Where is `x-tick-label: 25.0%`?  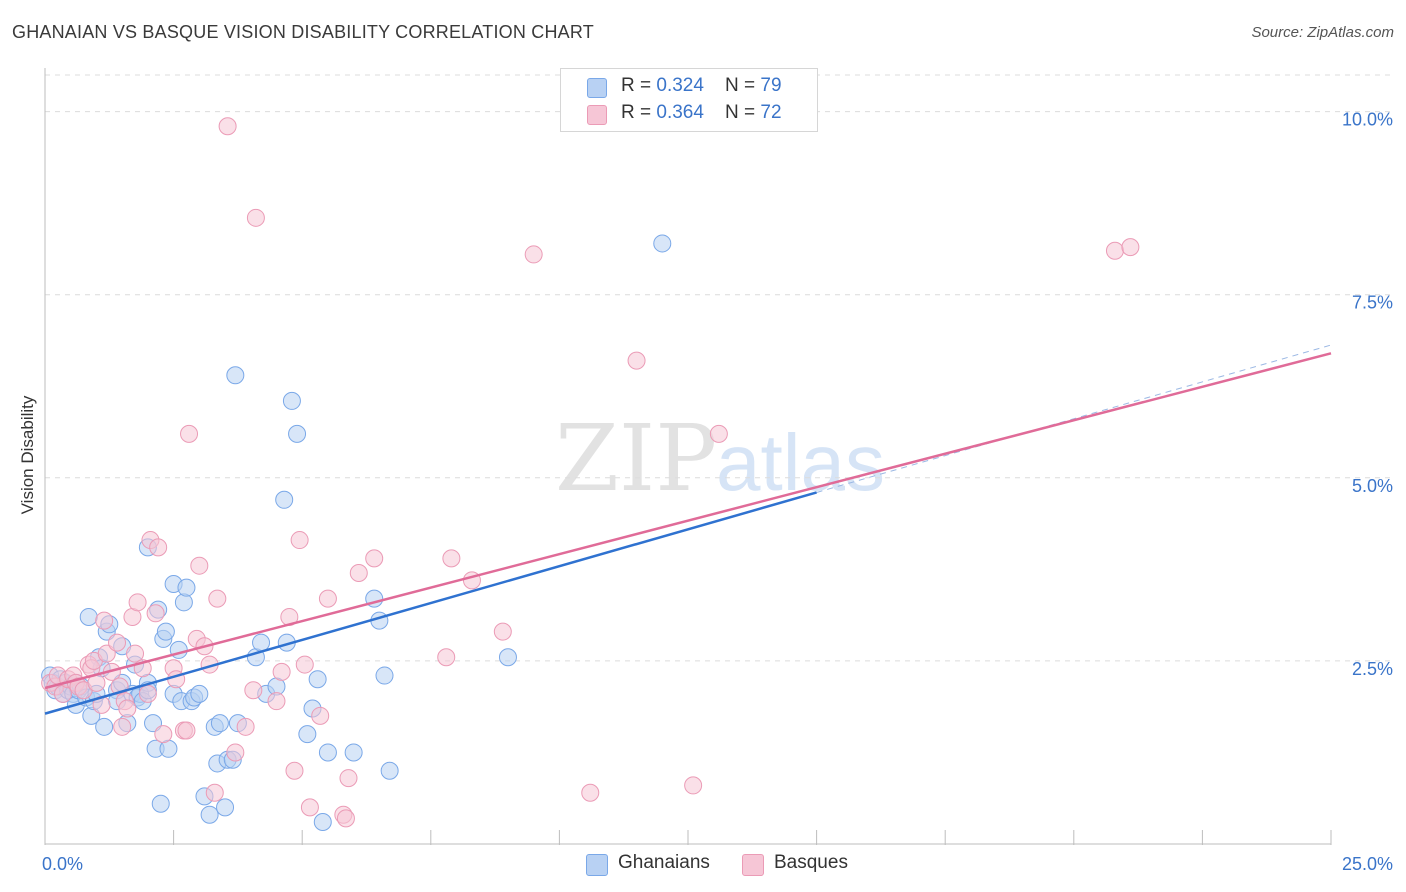 x-tick-label: 25.0% is located at coordinates (1367, 864).